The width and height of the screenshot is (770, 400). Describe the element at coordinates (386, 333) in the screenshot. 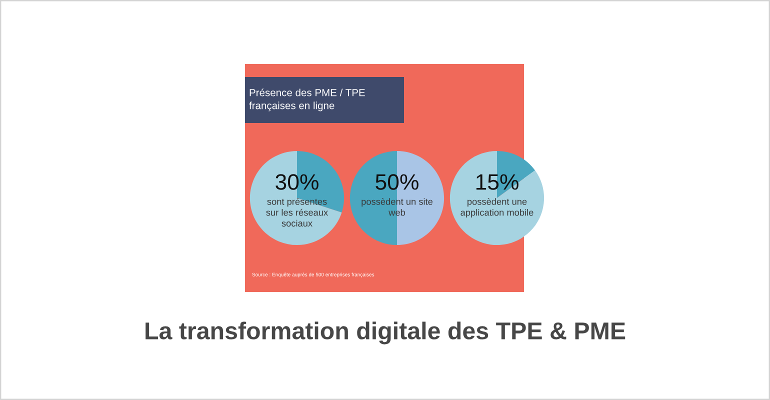

I see `text: La transformation digitale des TPE & PME` at that location.